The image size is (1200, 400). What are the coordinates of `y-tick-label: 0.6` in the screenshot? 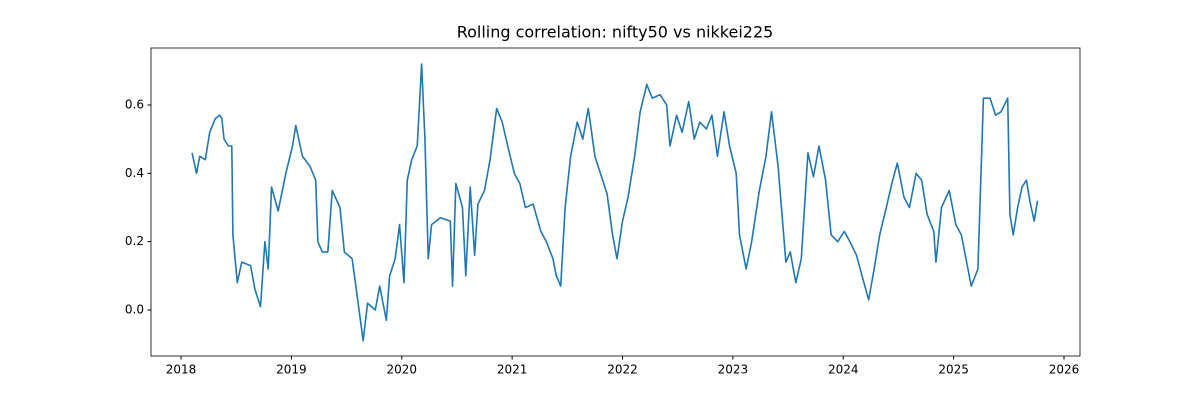 It's located at (134, 104).